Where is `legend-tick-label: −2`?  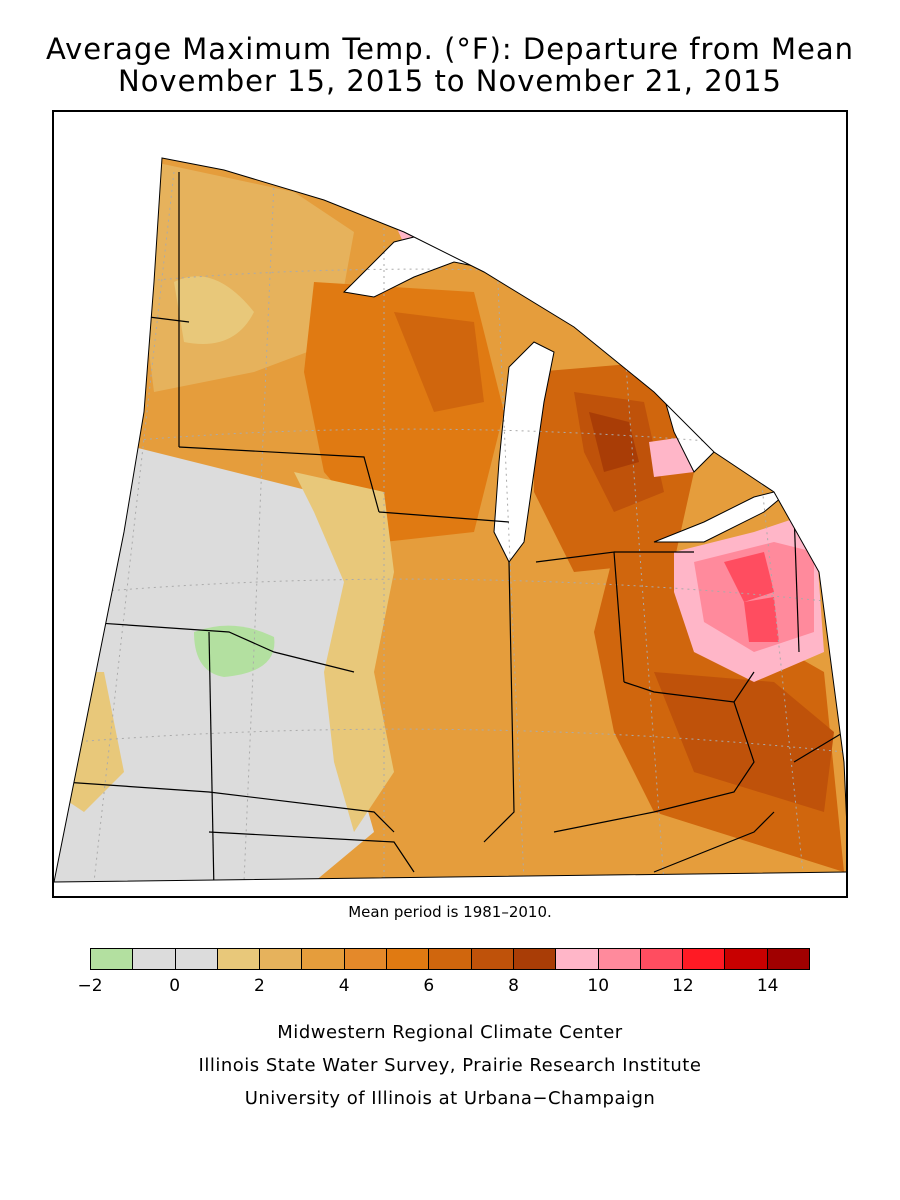
legend-tick-label: −2 is located at coordinates (90, 986).